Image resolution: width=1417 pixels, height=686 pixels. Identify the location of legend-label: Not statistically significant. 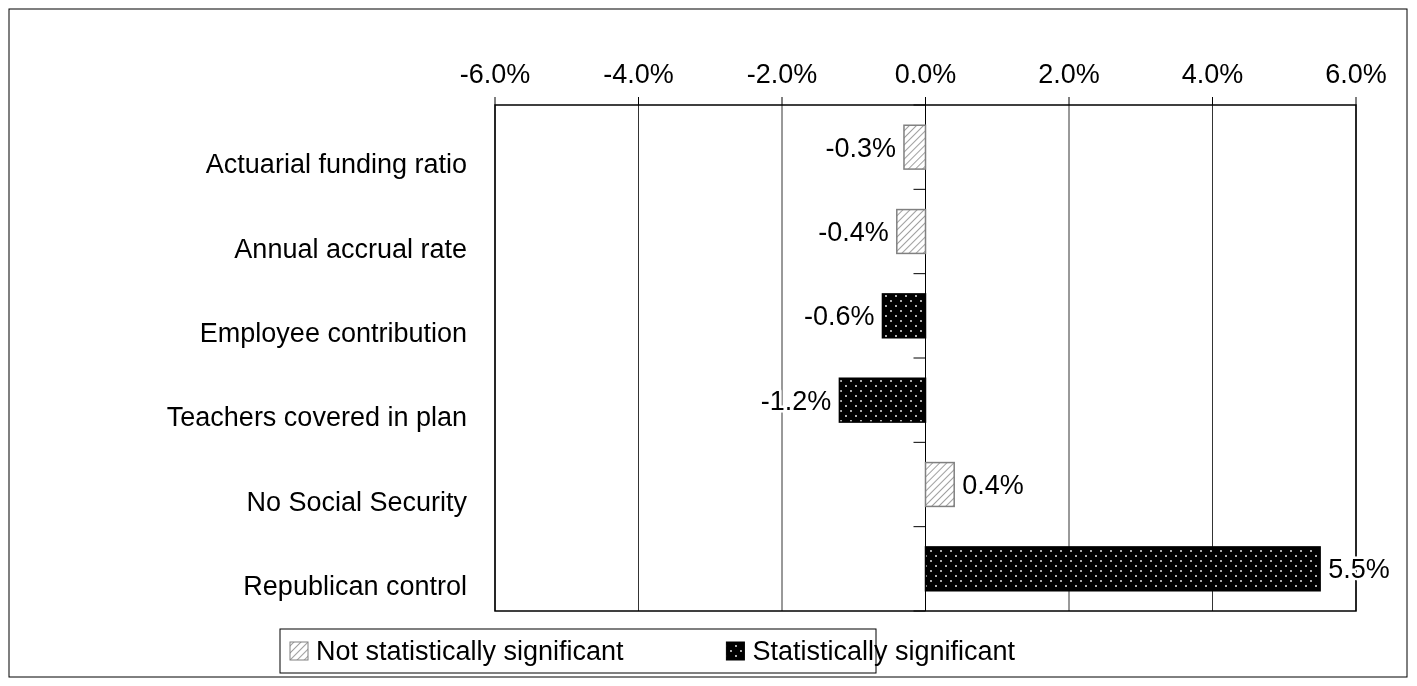
(470, 651).